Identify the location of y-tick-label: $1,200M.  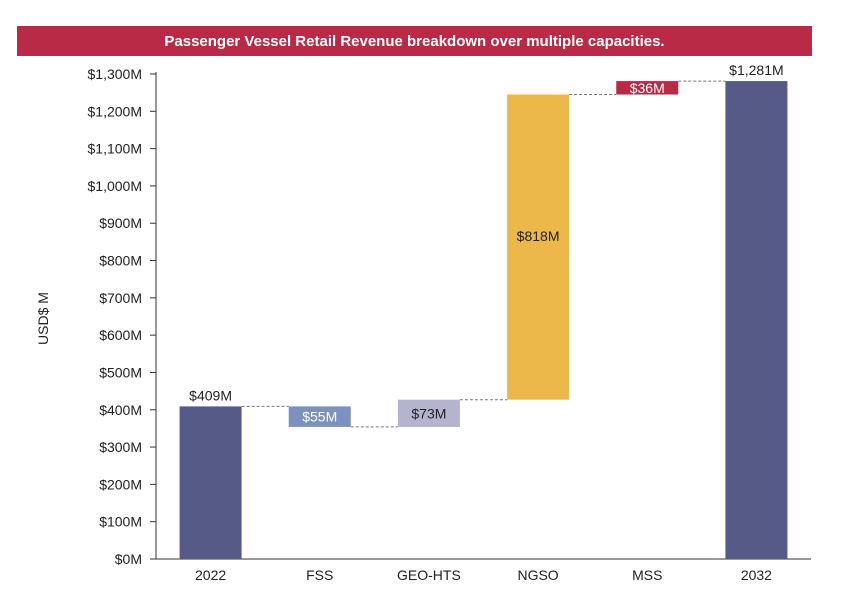
(115, 111).